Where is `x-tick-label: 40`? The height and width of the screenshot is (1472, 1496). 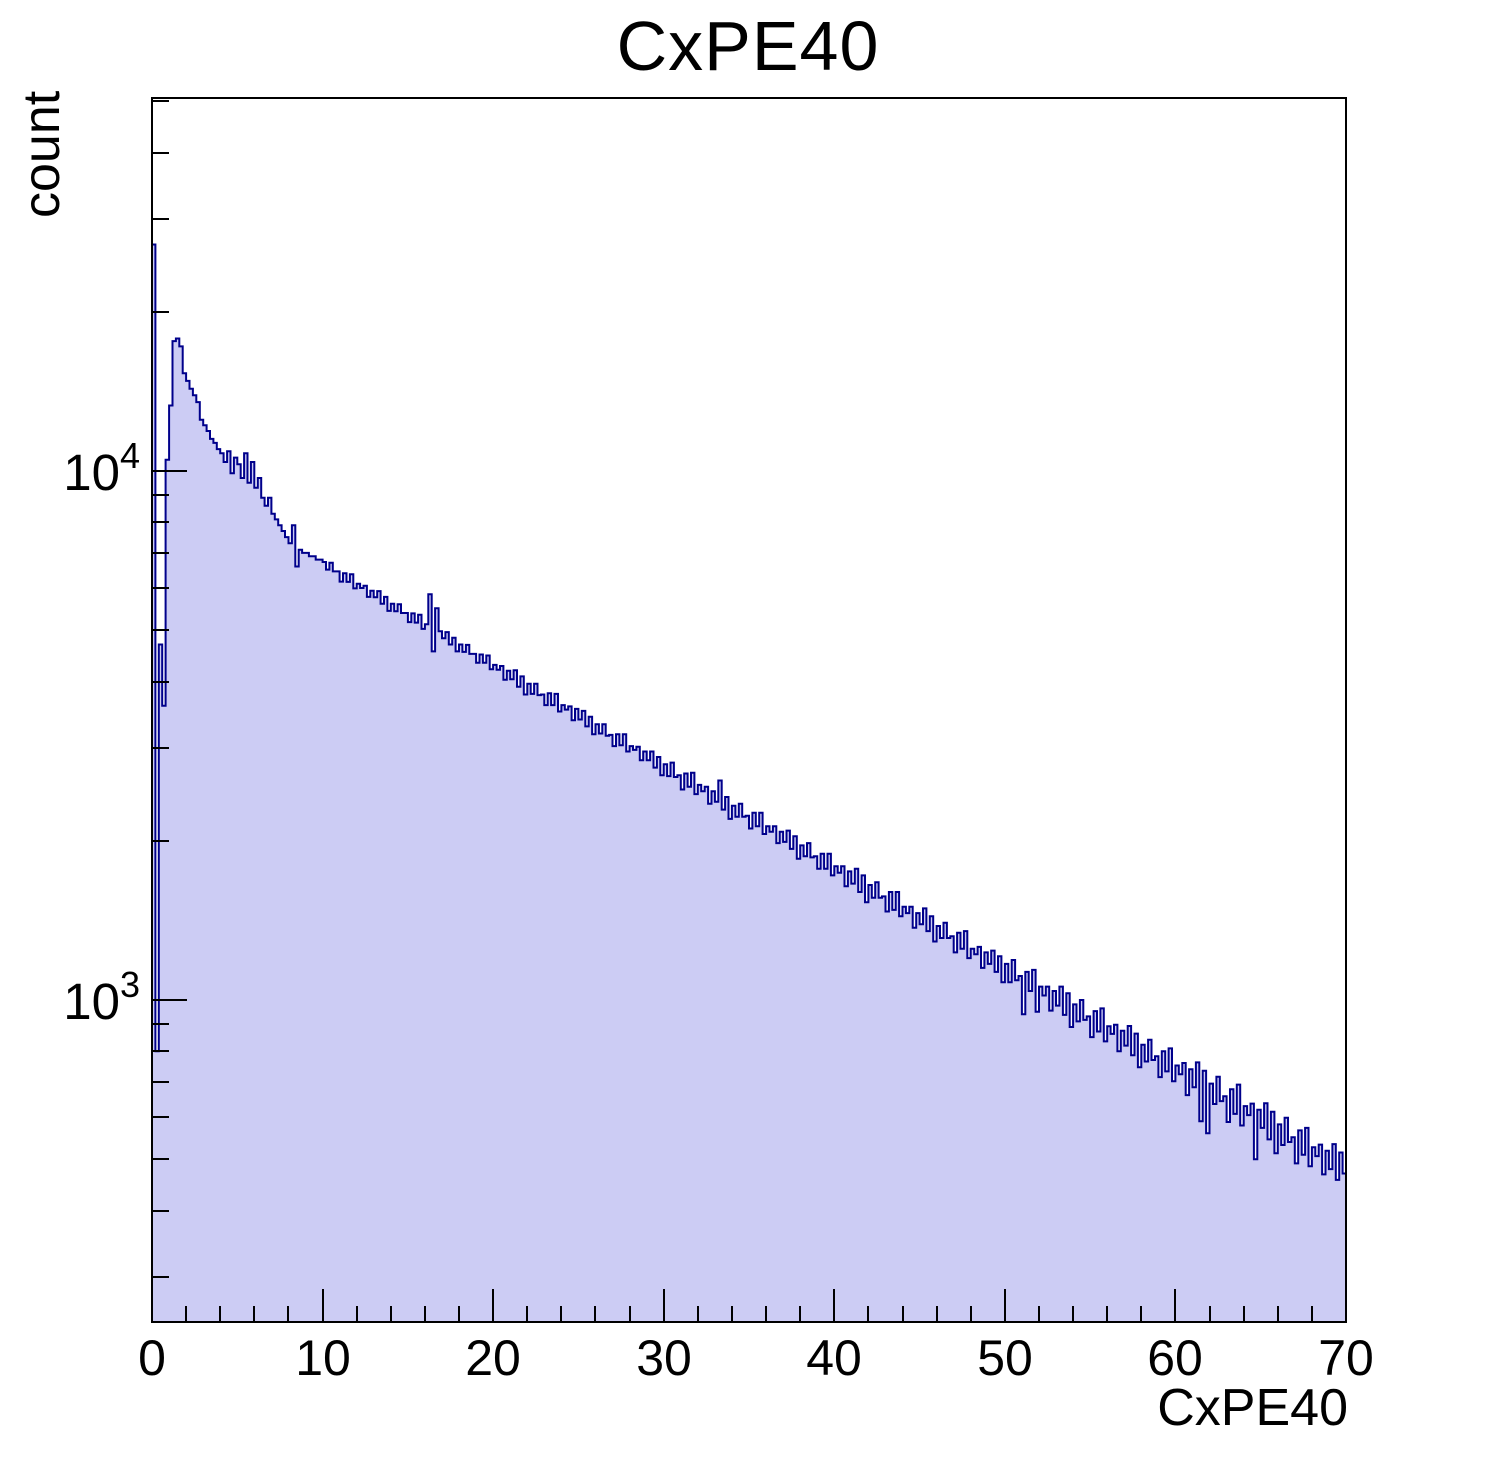
x-tick-label: 40 is located at coordinates (834, 1358).